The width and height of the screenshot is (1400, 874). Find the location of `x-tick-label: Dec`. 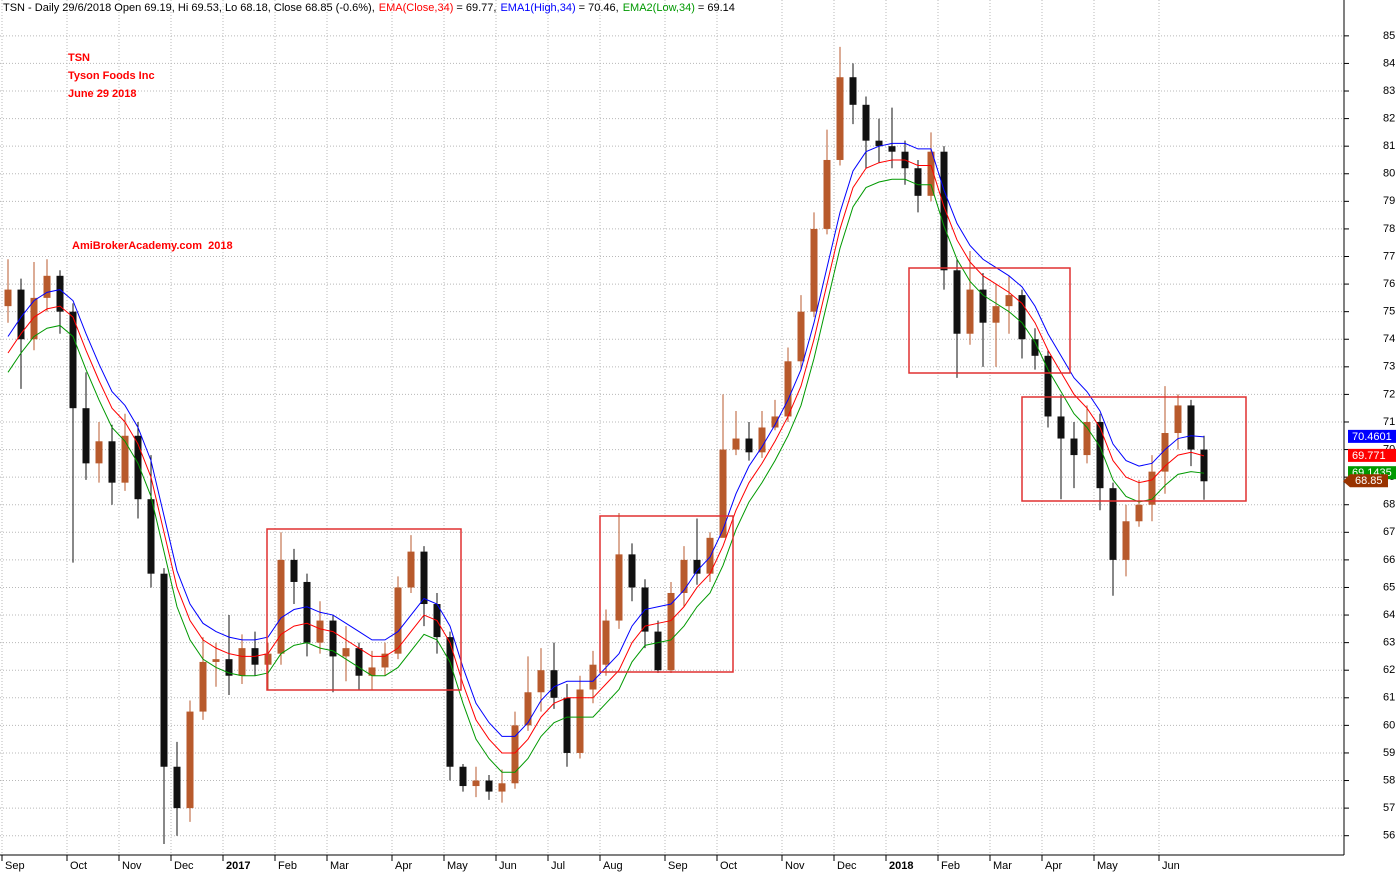

x-tick-label: Dec is located at coordinates (184, 866).